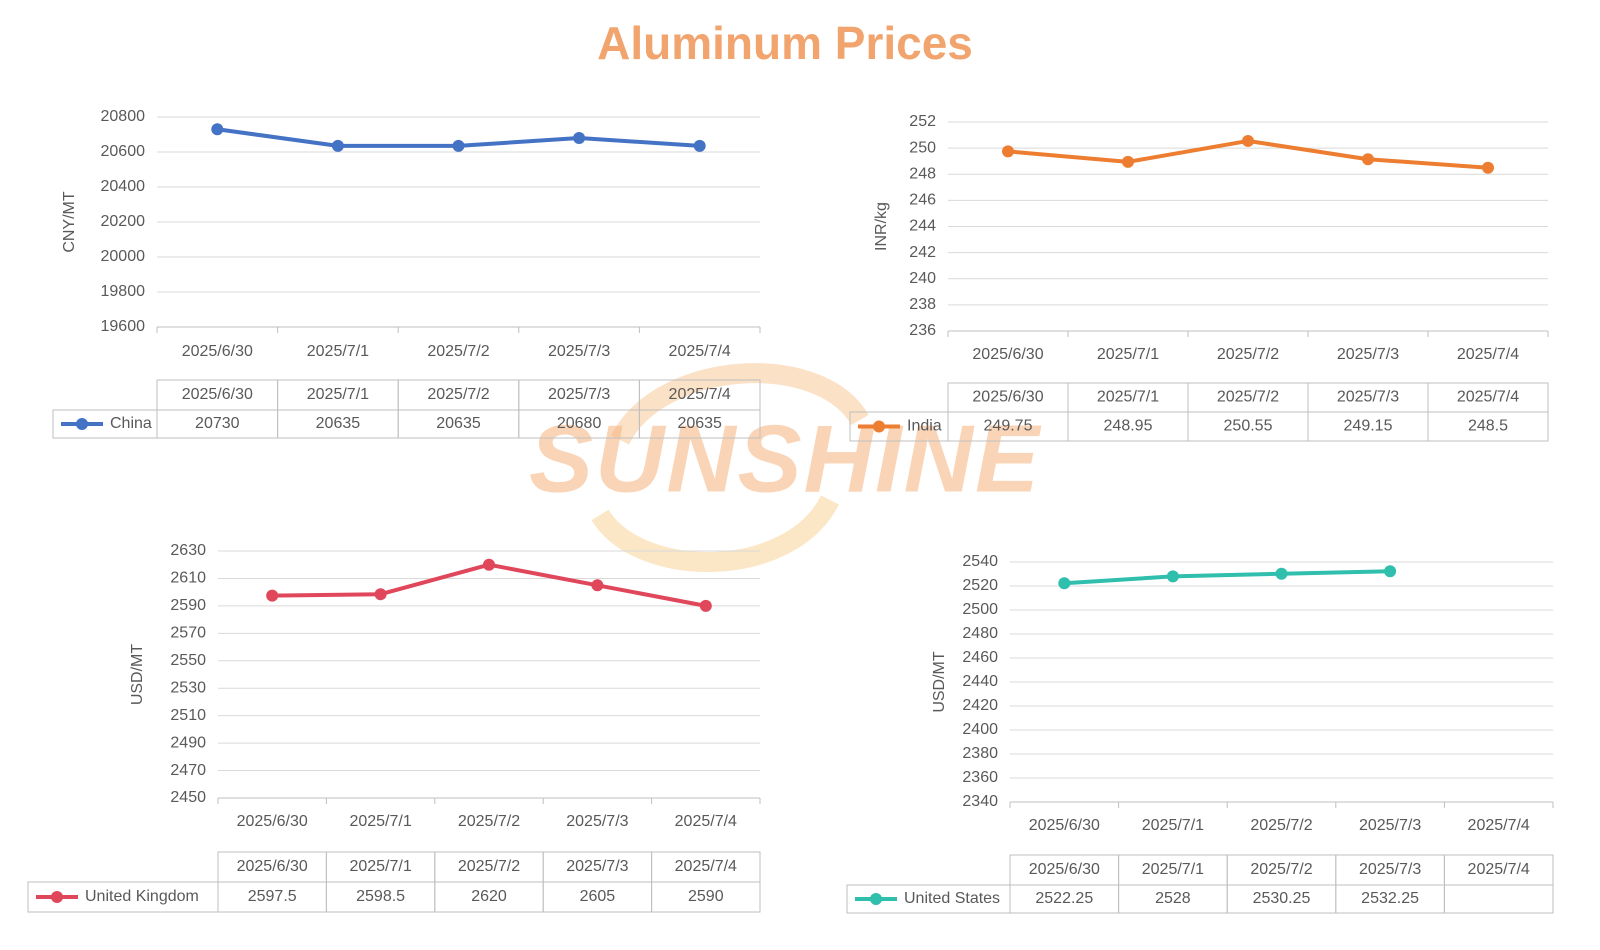 The image size is (1600, 950). Describe the element at coordinates (922, 121) in the screenshot. I see `y-tick-label: 252` at that location.